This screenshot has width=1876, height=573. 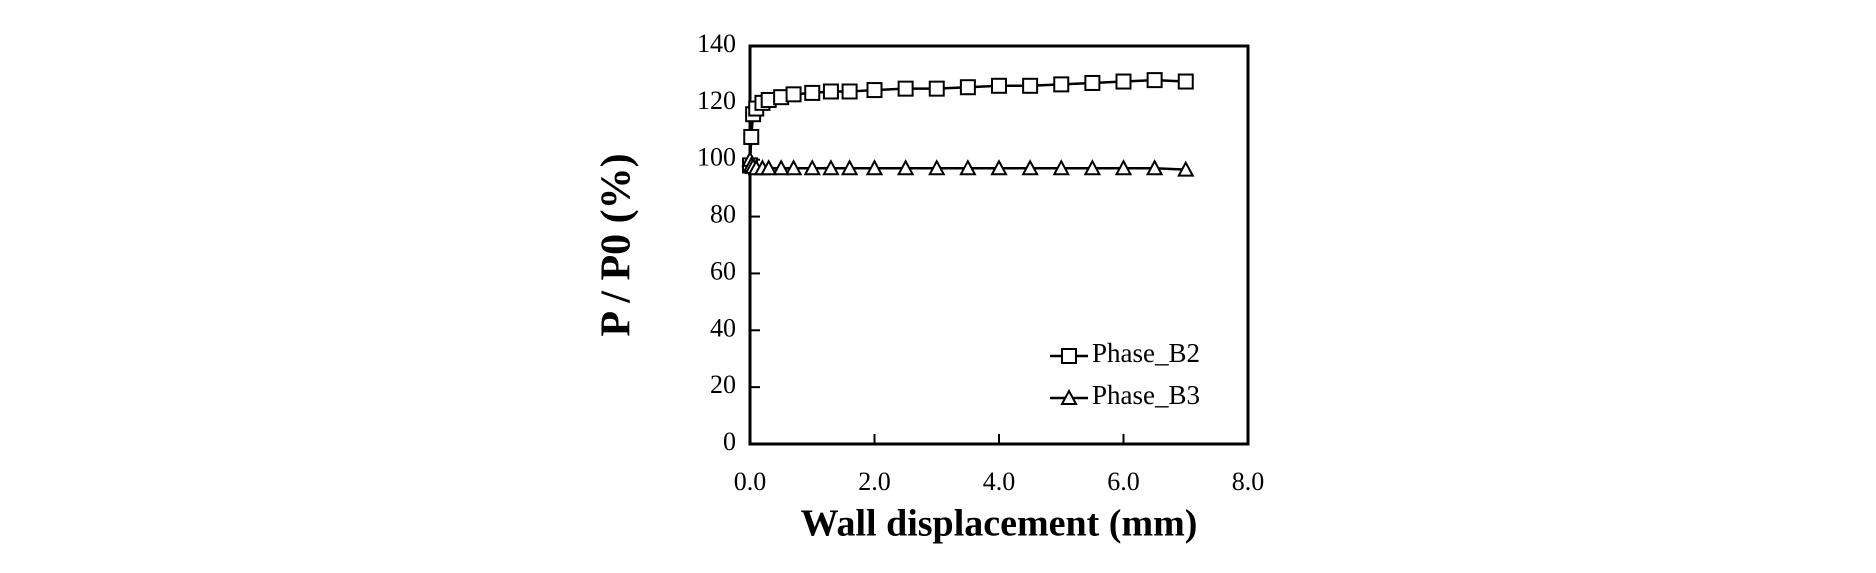 I want to click on legend-label: Phase_B2, so click(x=1146, y=353).